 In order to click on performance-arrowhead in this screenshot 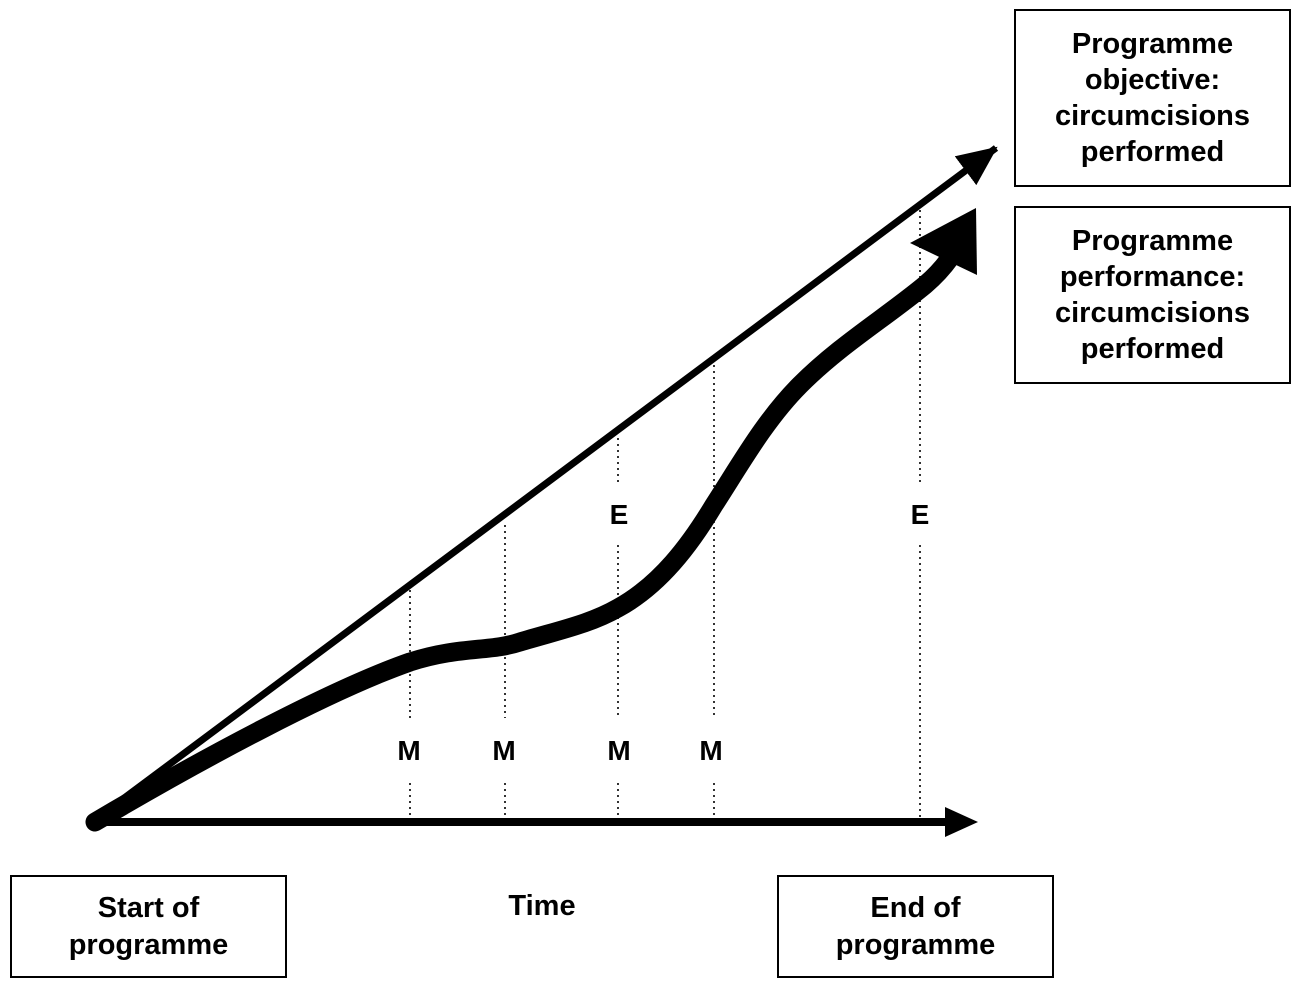, I will do `click(943, 241)`.